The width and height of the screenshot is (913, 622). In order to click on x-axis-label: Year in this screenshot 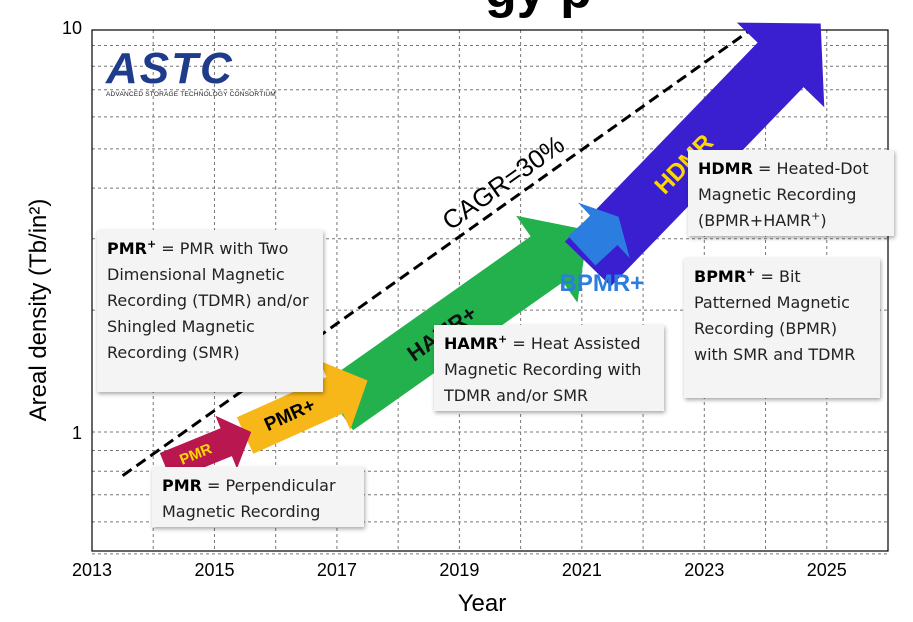, I will do `click(482, 603)`.